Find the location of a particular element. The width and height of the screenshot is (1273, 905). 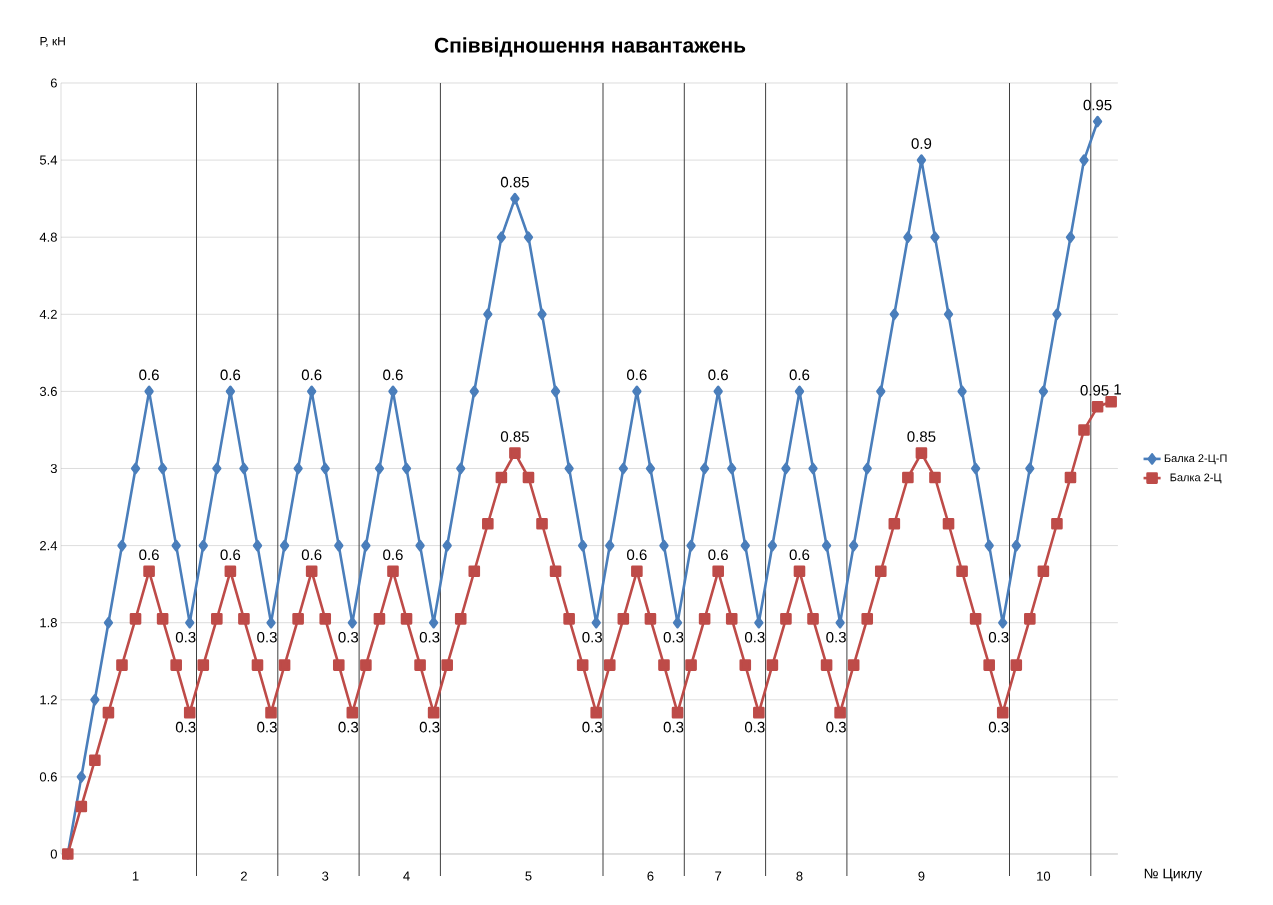

legend-label: Балка 2-Ц-П is located at coordinates (1195, 459).